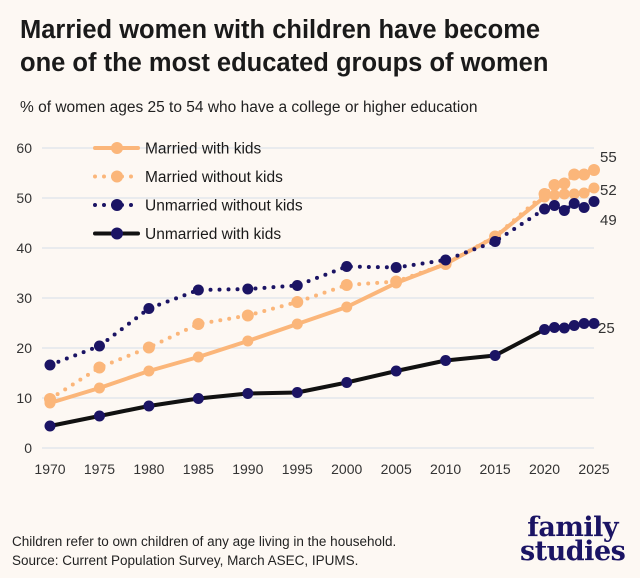  What do you see at coordinates (606, 328) in the screenshot?
I see `end-label: 25` at bounding box center [606, 328].